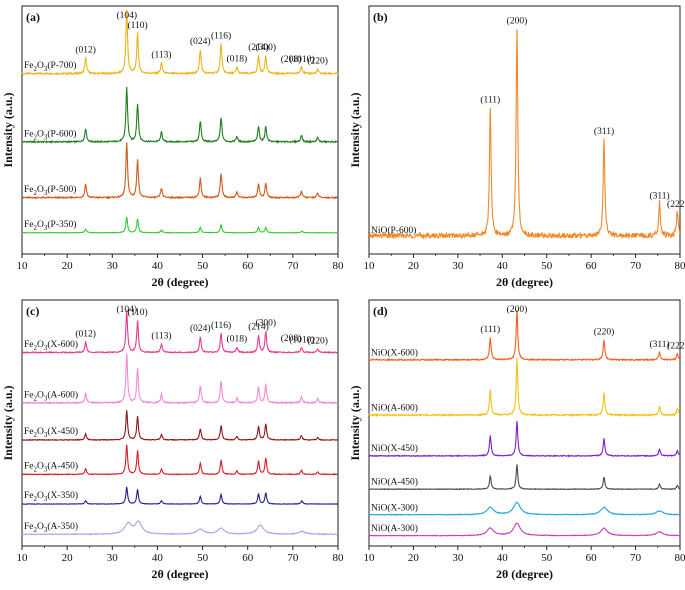 The height and width of the screenshot is (590, 685). Describe the element at coordinates (51, 496) in the screenshot. I see `series-label: Fe2O3(X-350)` at that location.